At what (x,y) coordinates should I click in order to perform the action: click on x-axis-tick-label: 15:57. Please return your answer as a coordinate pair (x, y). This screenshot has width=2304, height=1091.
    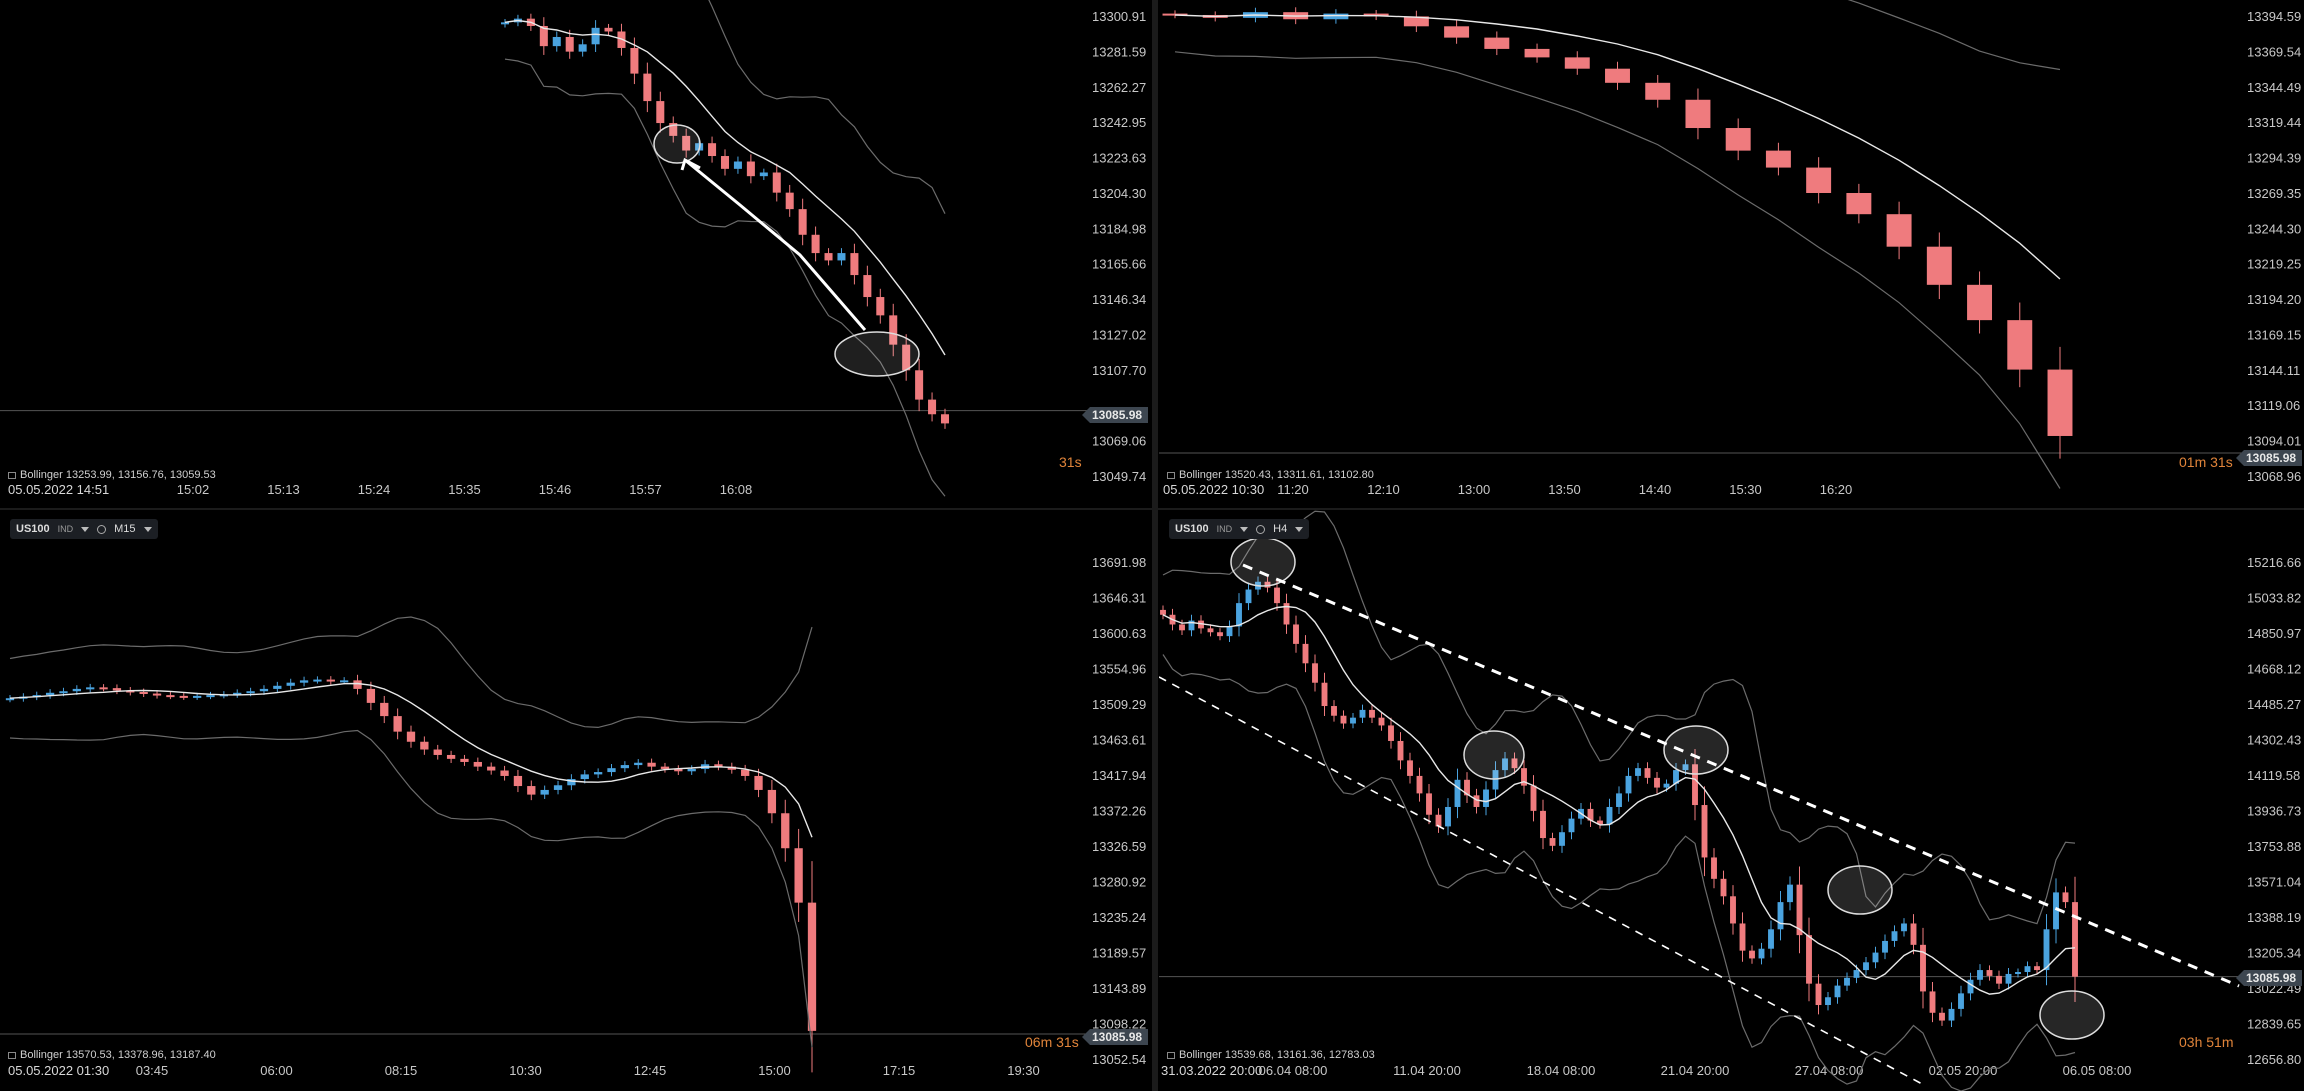
    Looking at the image, I should click on (645, 489).